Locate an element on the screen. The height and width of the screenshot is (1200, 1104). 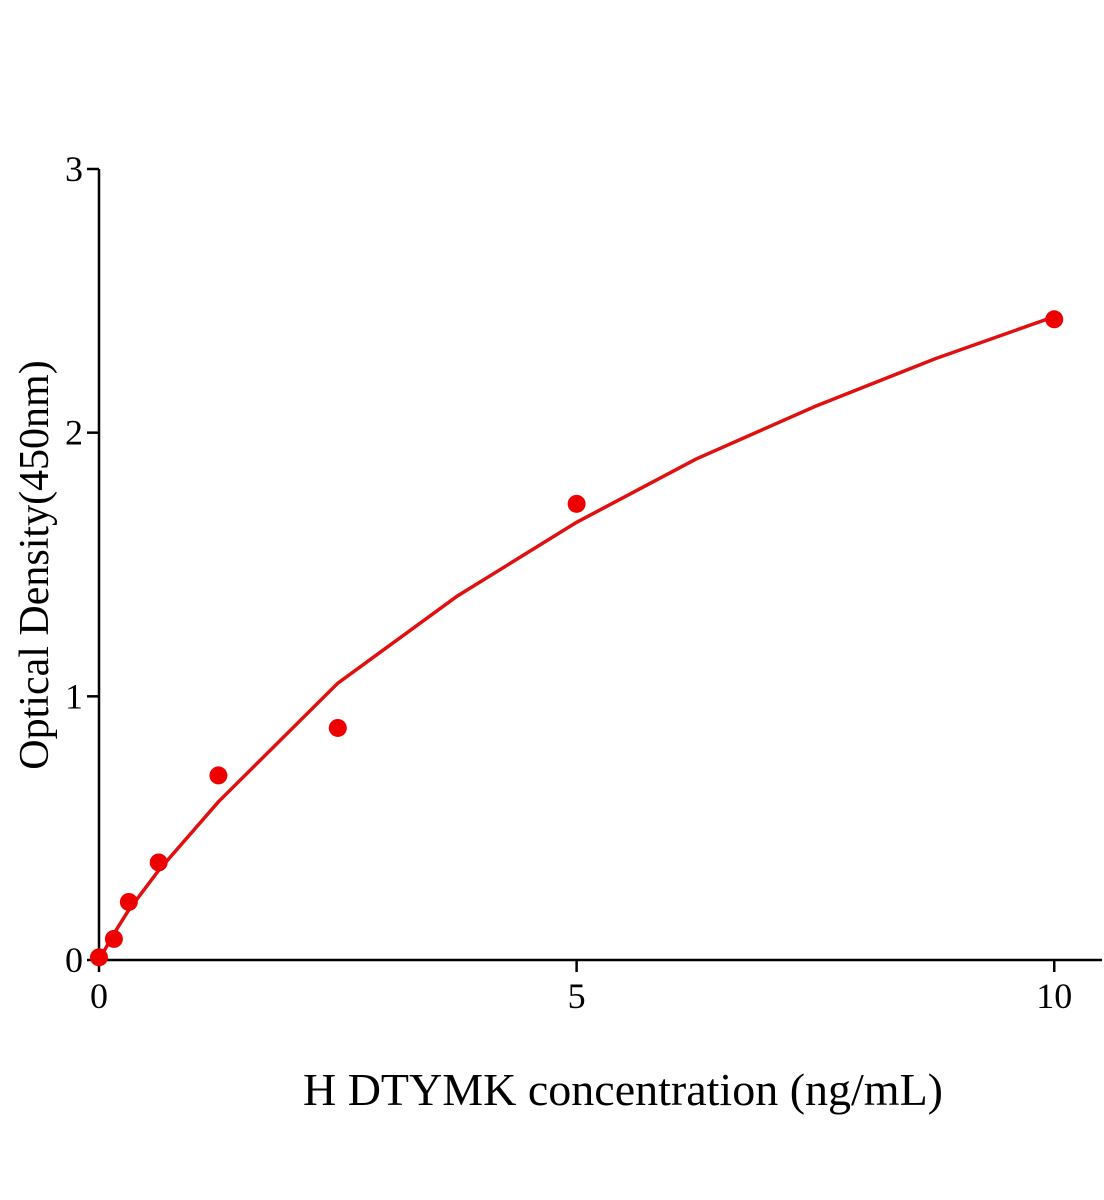
y-tick-label: 3 is located at coordinates (74, 169).